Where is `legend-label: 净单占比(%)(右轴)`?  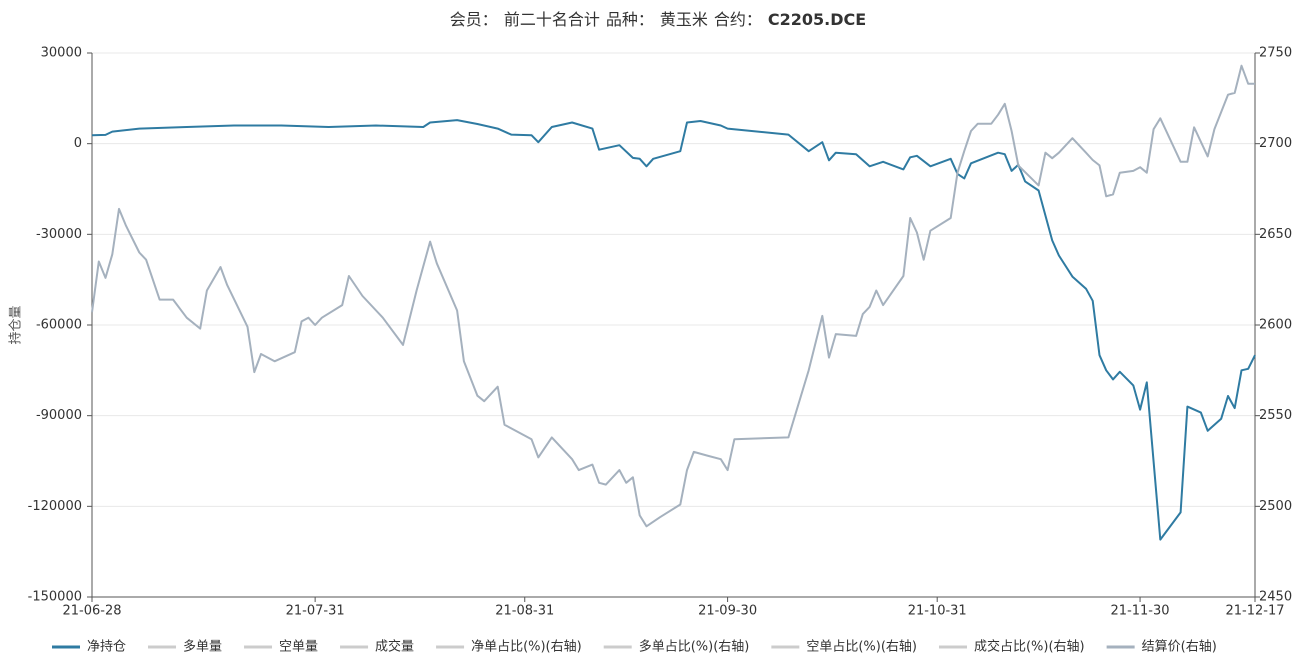
legend-label: 净单占比(%)(右轴) is located at coordinates (526, 647).